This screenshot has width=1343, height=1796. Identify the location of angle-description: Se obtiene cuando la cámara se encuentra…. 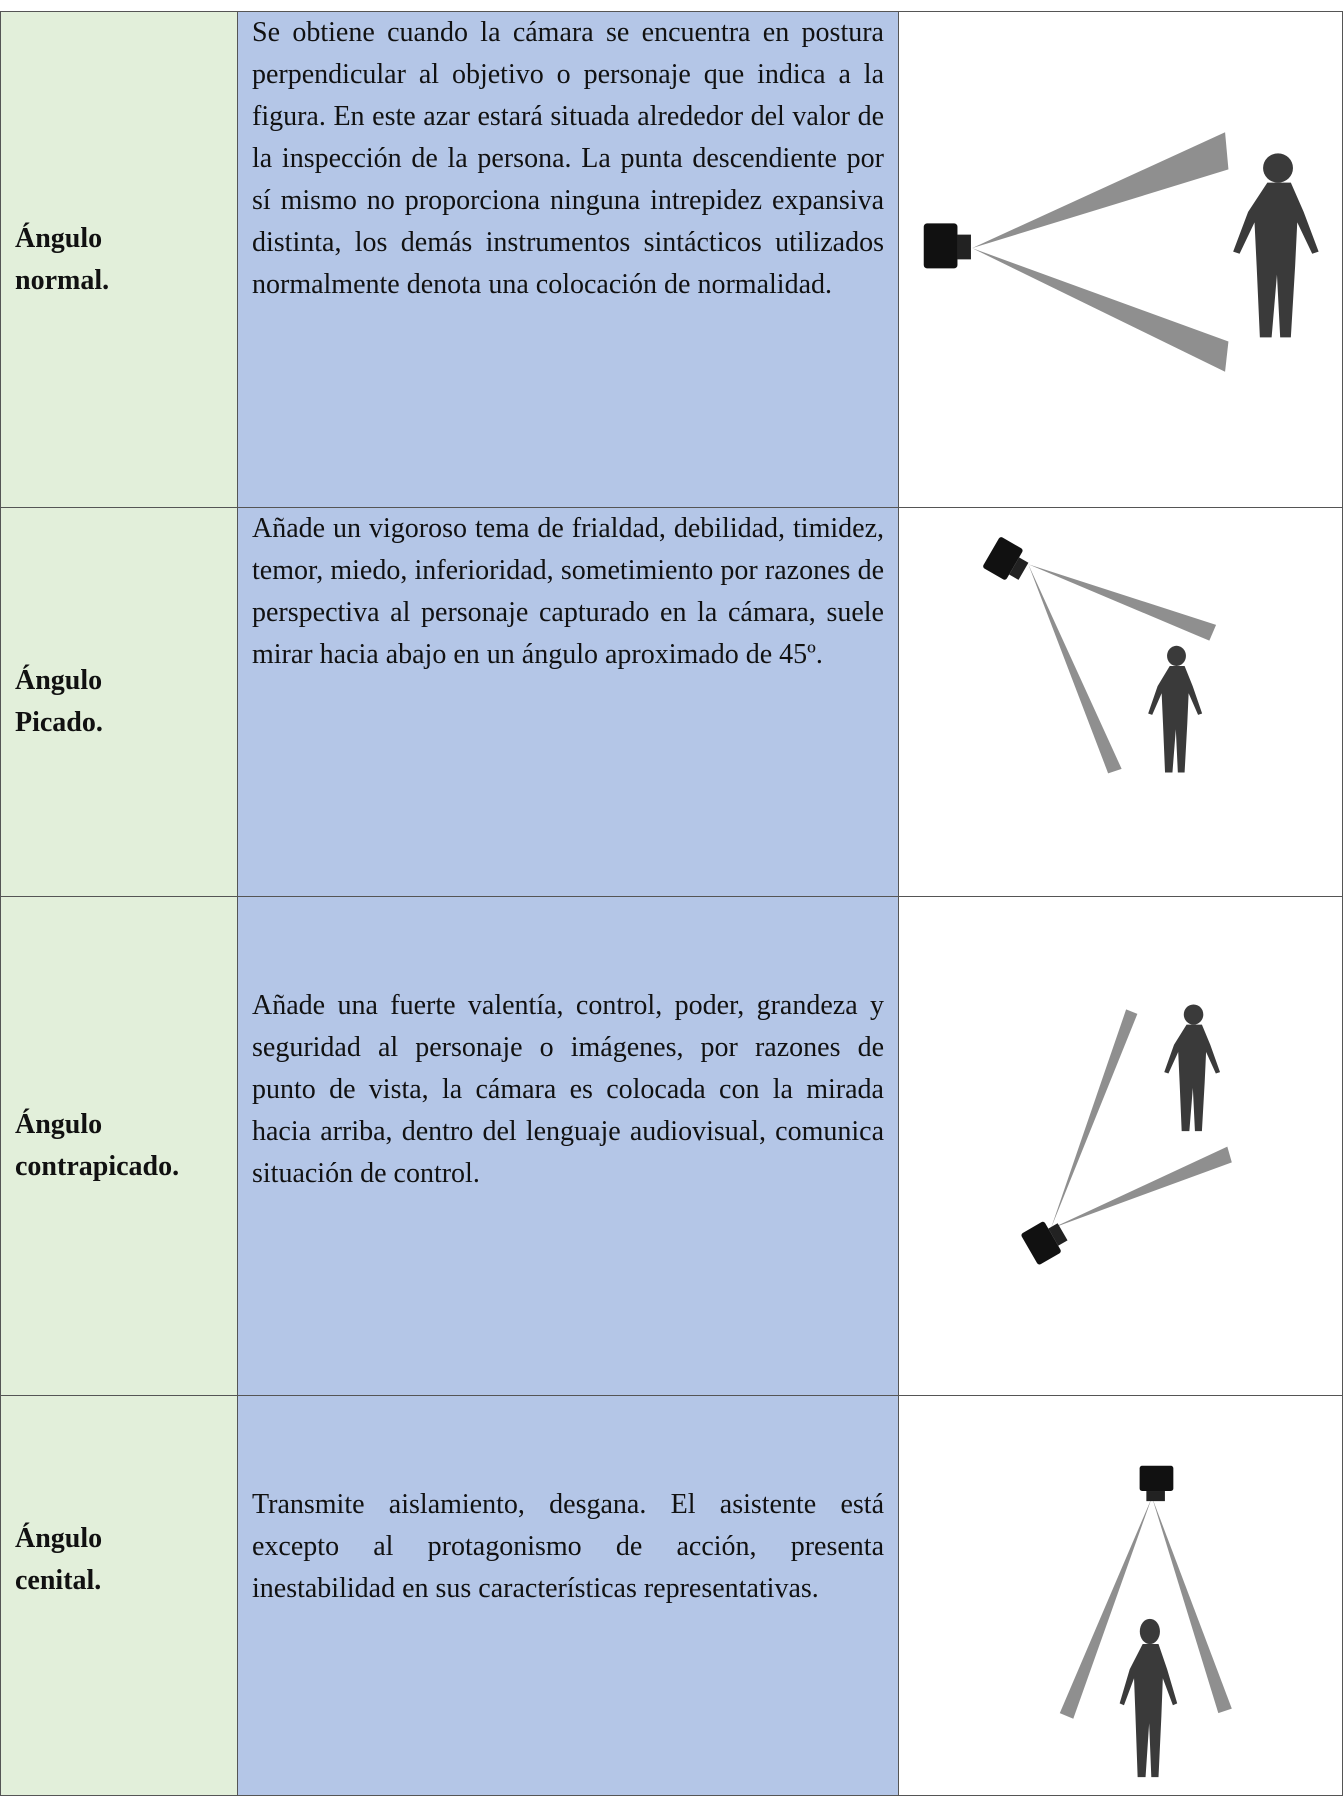
(568, 259).